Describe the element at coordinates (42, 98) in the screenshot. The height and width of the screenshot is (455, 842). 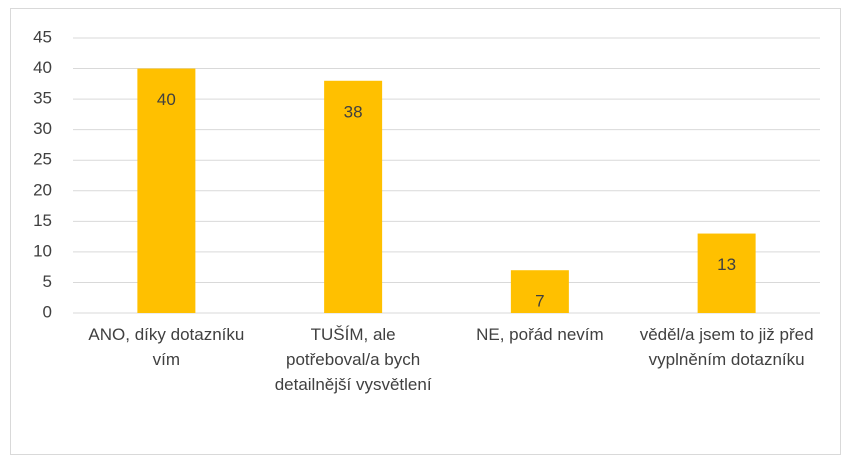
I see `y-tick-label: 35` at that location.